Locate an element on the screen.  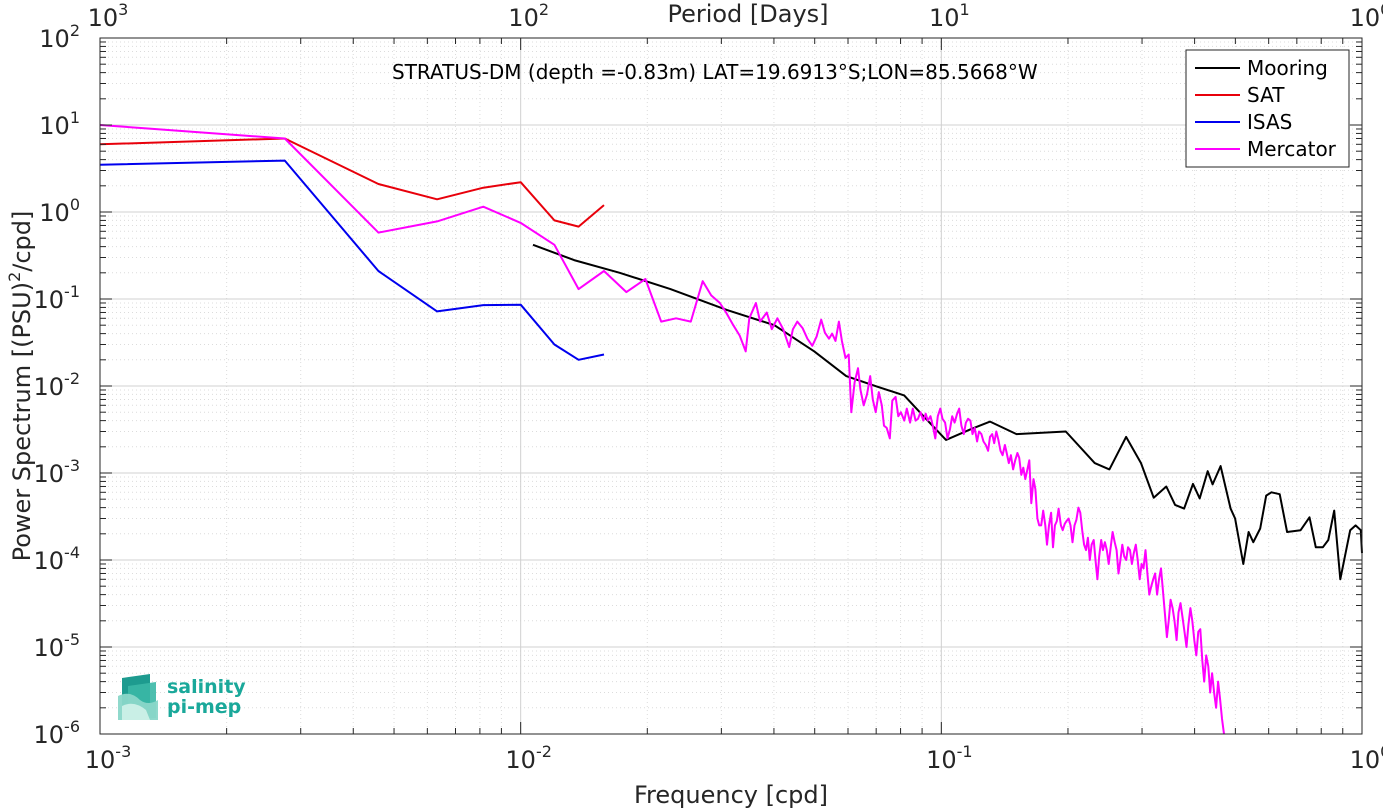
legend-label-isas: ISAS is located at coordinates (1269, 122).